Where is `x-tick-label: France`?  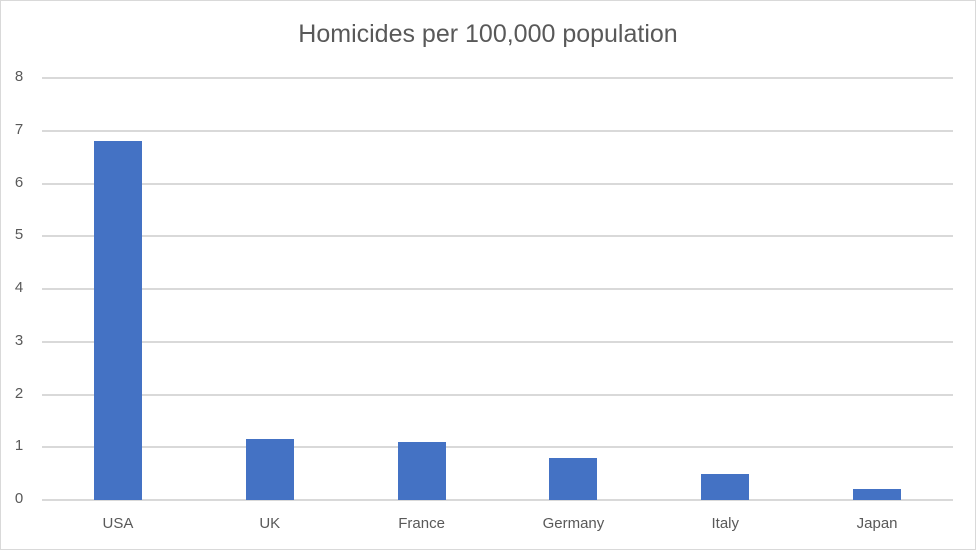 x-tick-label: France is located at coordinates (421, 523).